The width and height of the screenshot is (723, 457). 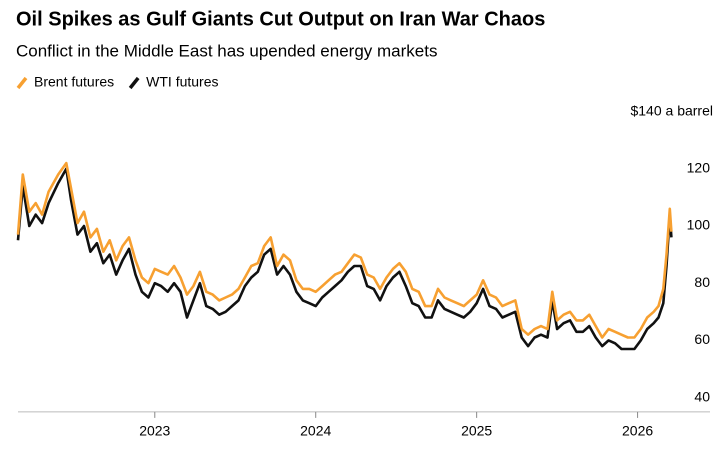 I want to click on x-tick-label: 2026, so click(x=637, y=431).